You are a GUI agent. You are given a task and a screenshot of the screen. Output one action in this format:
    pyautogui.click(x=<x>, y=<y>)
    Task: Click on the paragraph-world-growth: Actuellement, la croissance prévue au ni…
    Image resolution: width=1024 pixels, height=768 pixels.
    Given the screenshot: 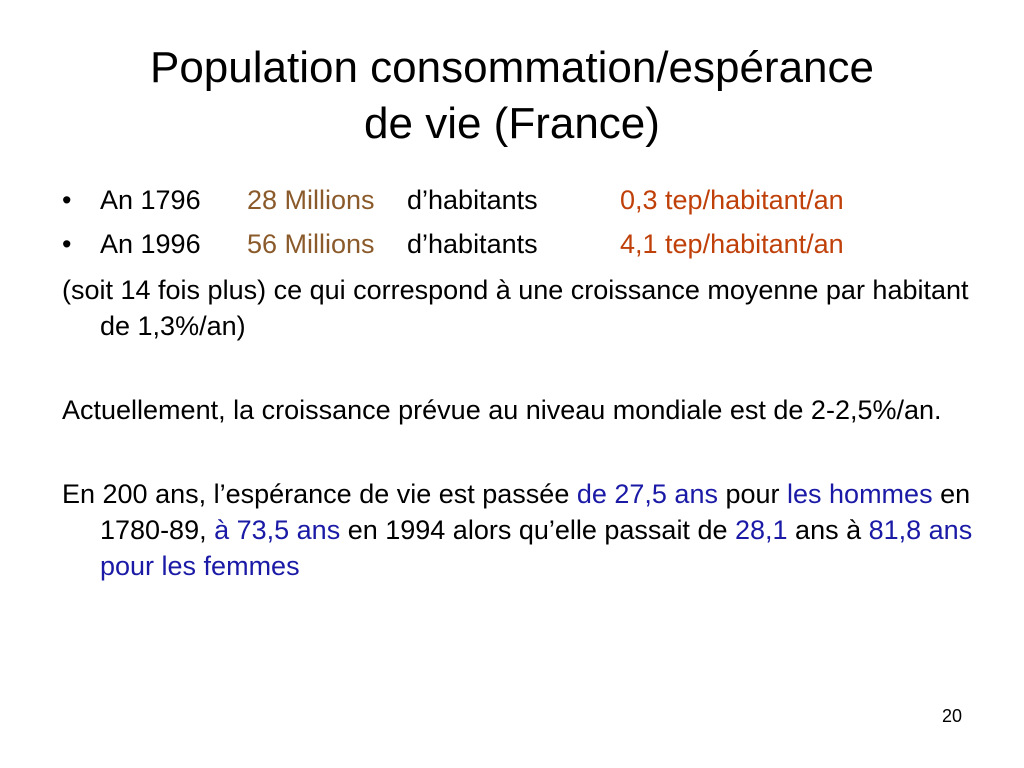 What is the action you would take?
    pyautogui.click(x=502, y=410)
    